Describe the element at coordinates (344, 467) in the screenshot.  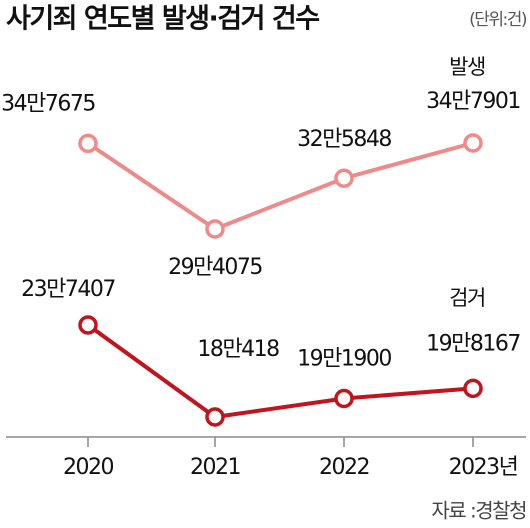
I see `x-tick-label: 2022` at that location.